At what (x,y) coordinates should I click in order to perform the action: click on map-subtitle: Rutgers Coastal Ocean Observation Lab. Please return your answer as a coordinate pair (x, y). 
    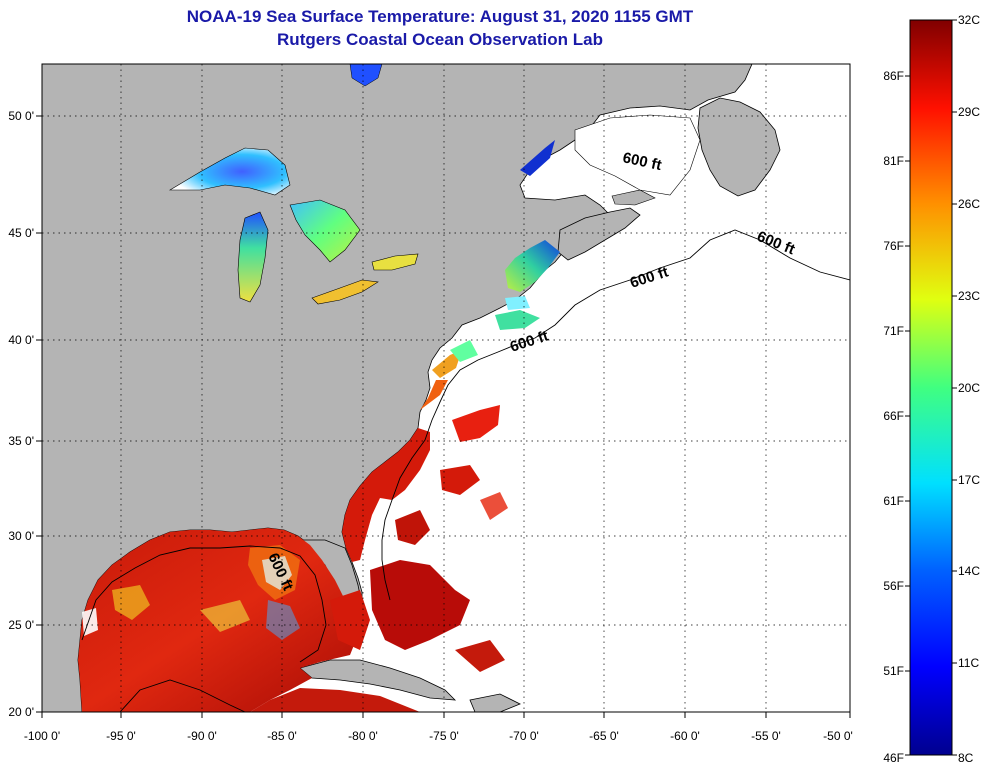
    Looking at the image, I should click on (440, 39).